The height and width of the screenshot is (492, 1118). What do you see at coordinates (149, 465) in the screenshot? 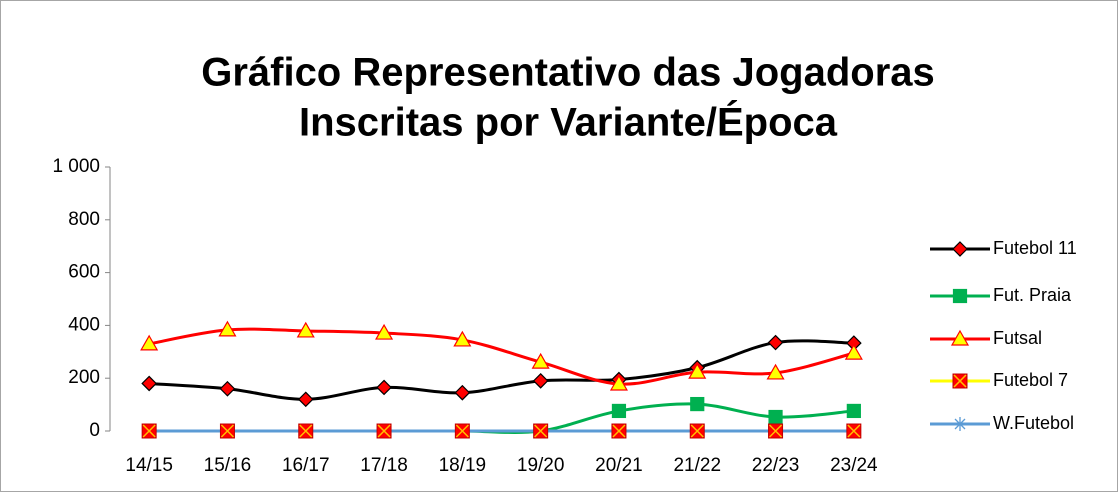
I see `x-tick-label: 14/15` at bounding box center [149, 465].